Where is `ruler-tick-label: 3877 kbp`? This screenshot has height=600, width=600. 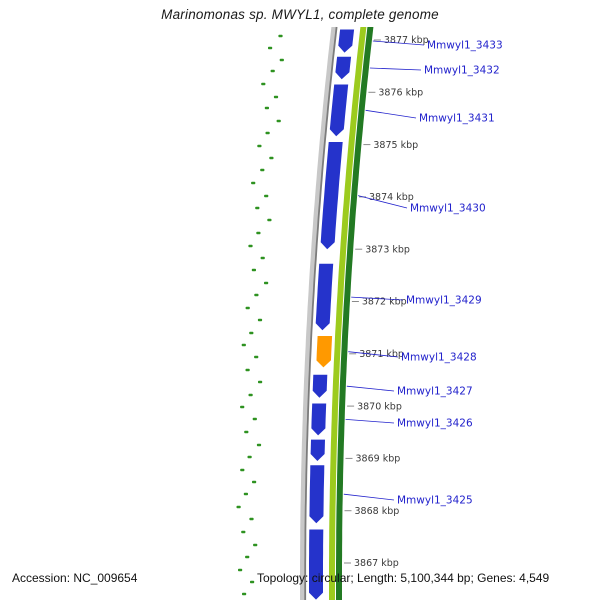
ruler-tick-label: 3877 kbp is located at coordinates (406, 40).